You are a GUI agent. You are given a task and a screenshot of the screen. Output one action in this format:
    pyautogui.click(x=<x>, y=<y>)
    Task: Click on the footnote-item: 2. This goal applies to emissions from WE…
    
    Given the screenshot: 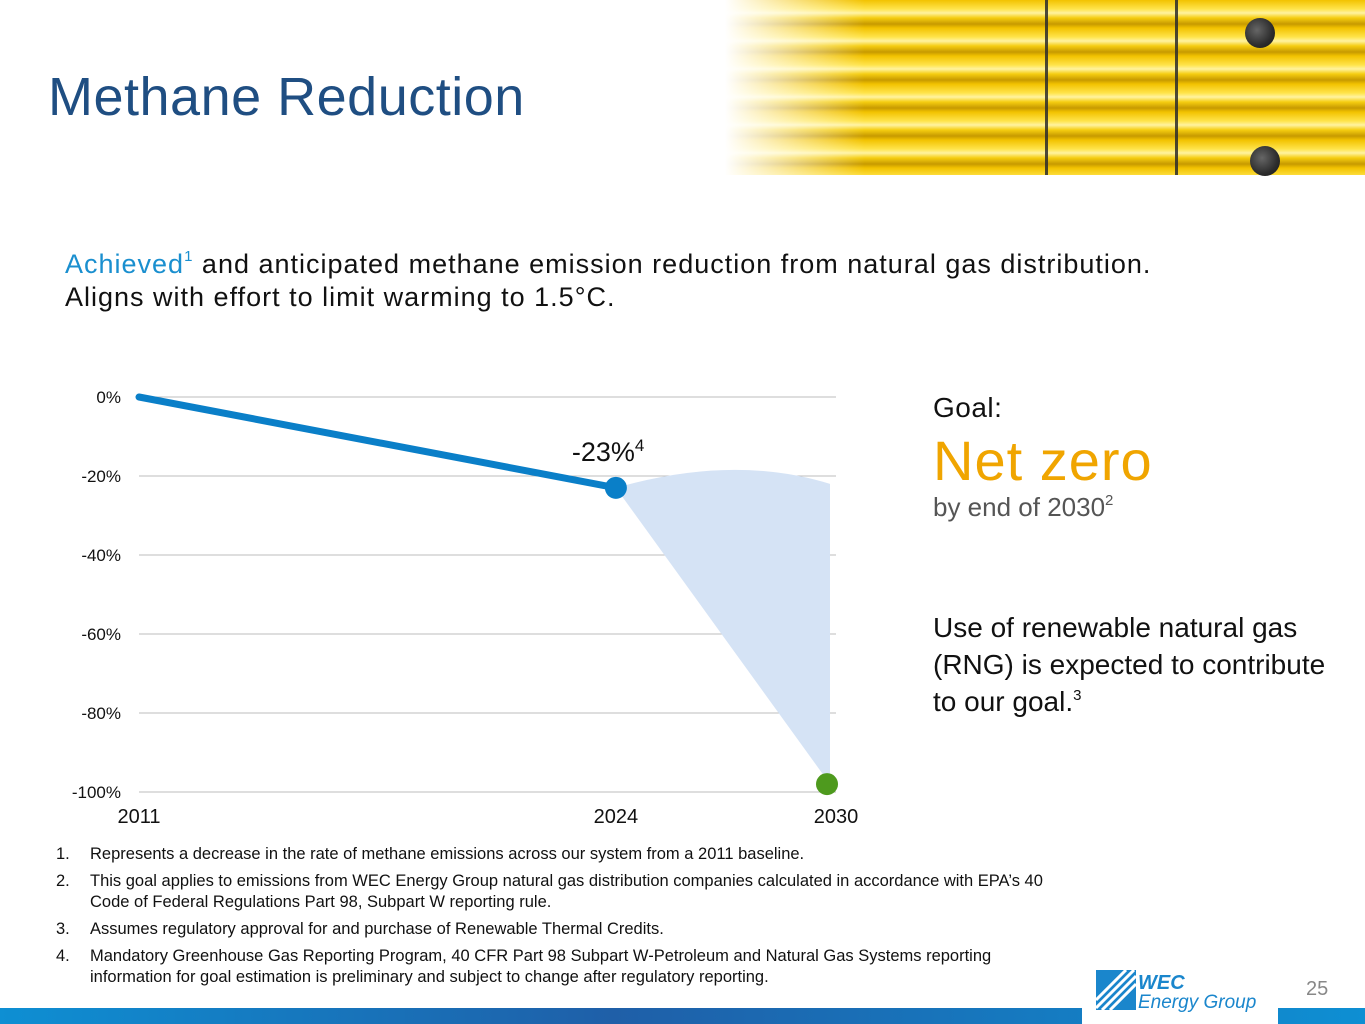 What is the action you would take?
    pyautogui.click(x=556, y=892)
    